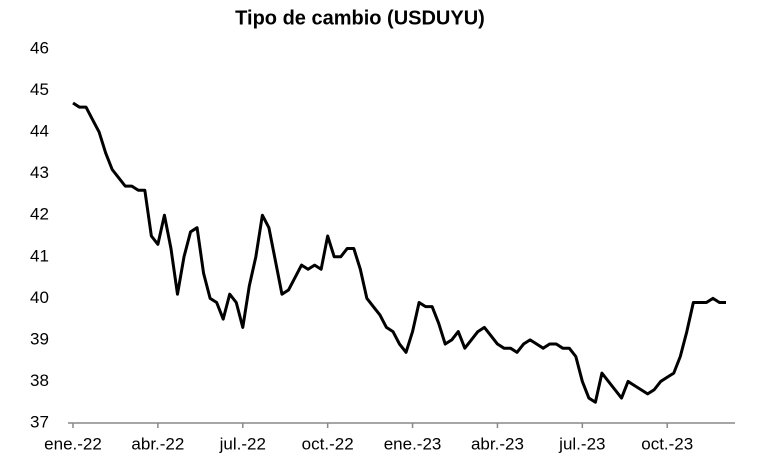 This screenshot has width=774, height=467. I want to click on y-tick-label: 42, so click(39, 214).